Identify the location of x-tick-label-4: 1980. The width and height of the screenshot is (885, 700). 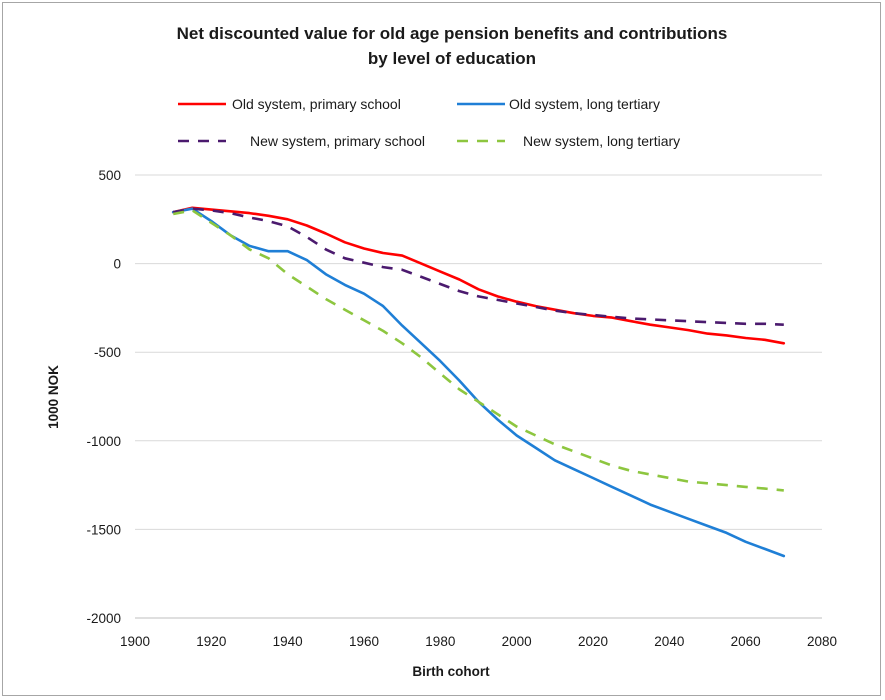
(440, 641).